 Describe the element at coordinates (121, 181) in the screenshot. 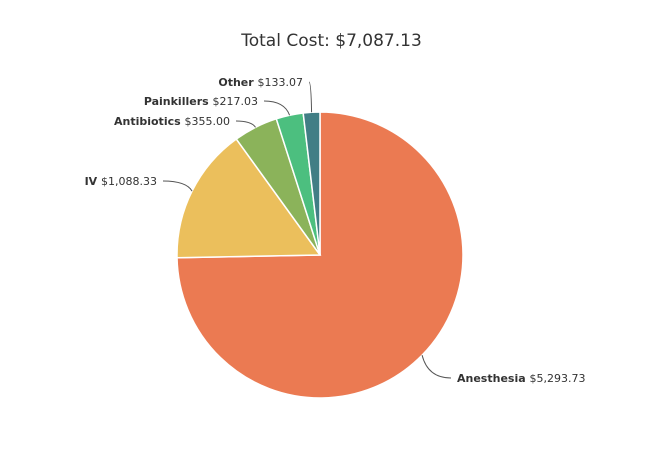

I see `slice-label-iv: IV $1,088.33` at that location.